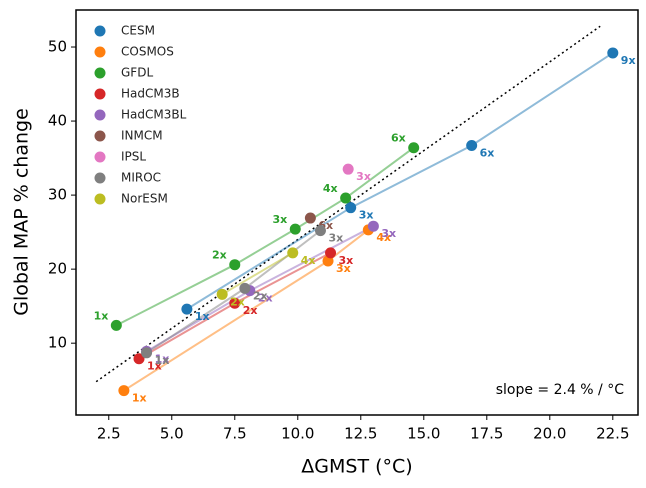 This screenshot has height=488, width=646. Describe the element at coordinates (22, 212) in the screenshot. I see `y-axis-label: Global MAP % change` at that location.